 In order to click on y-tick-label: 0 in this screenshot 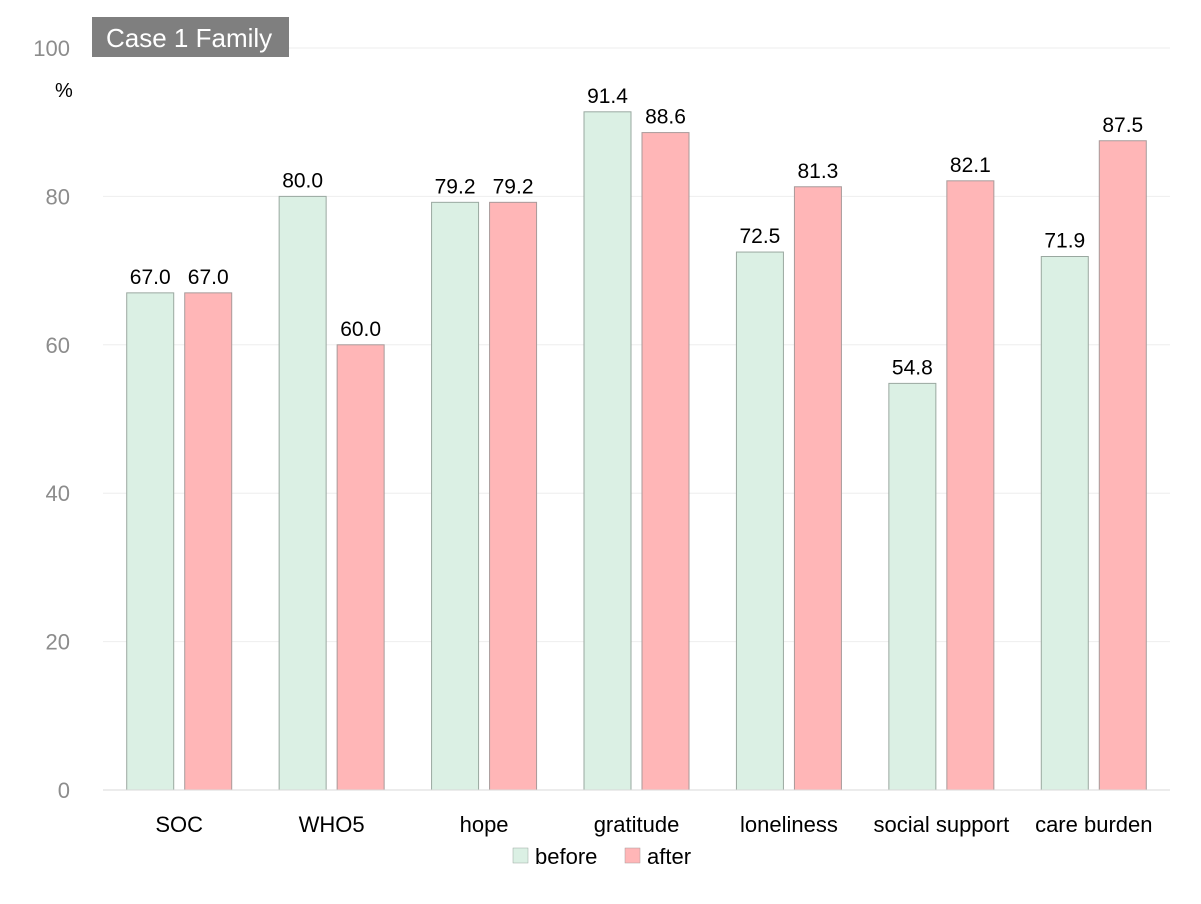, I will do `click(64, 790)`.